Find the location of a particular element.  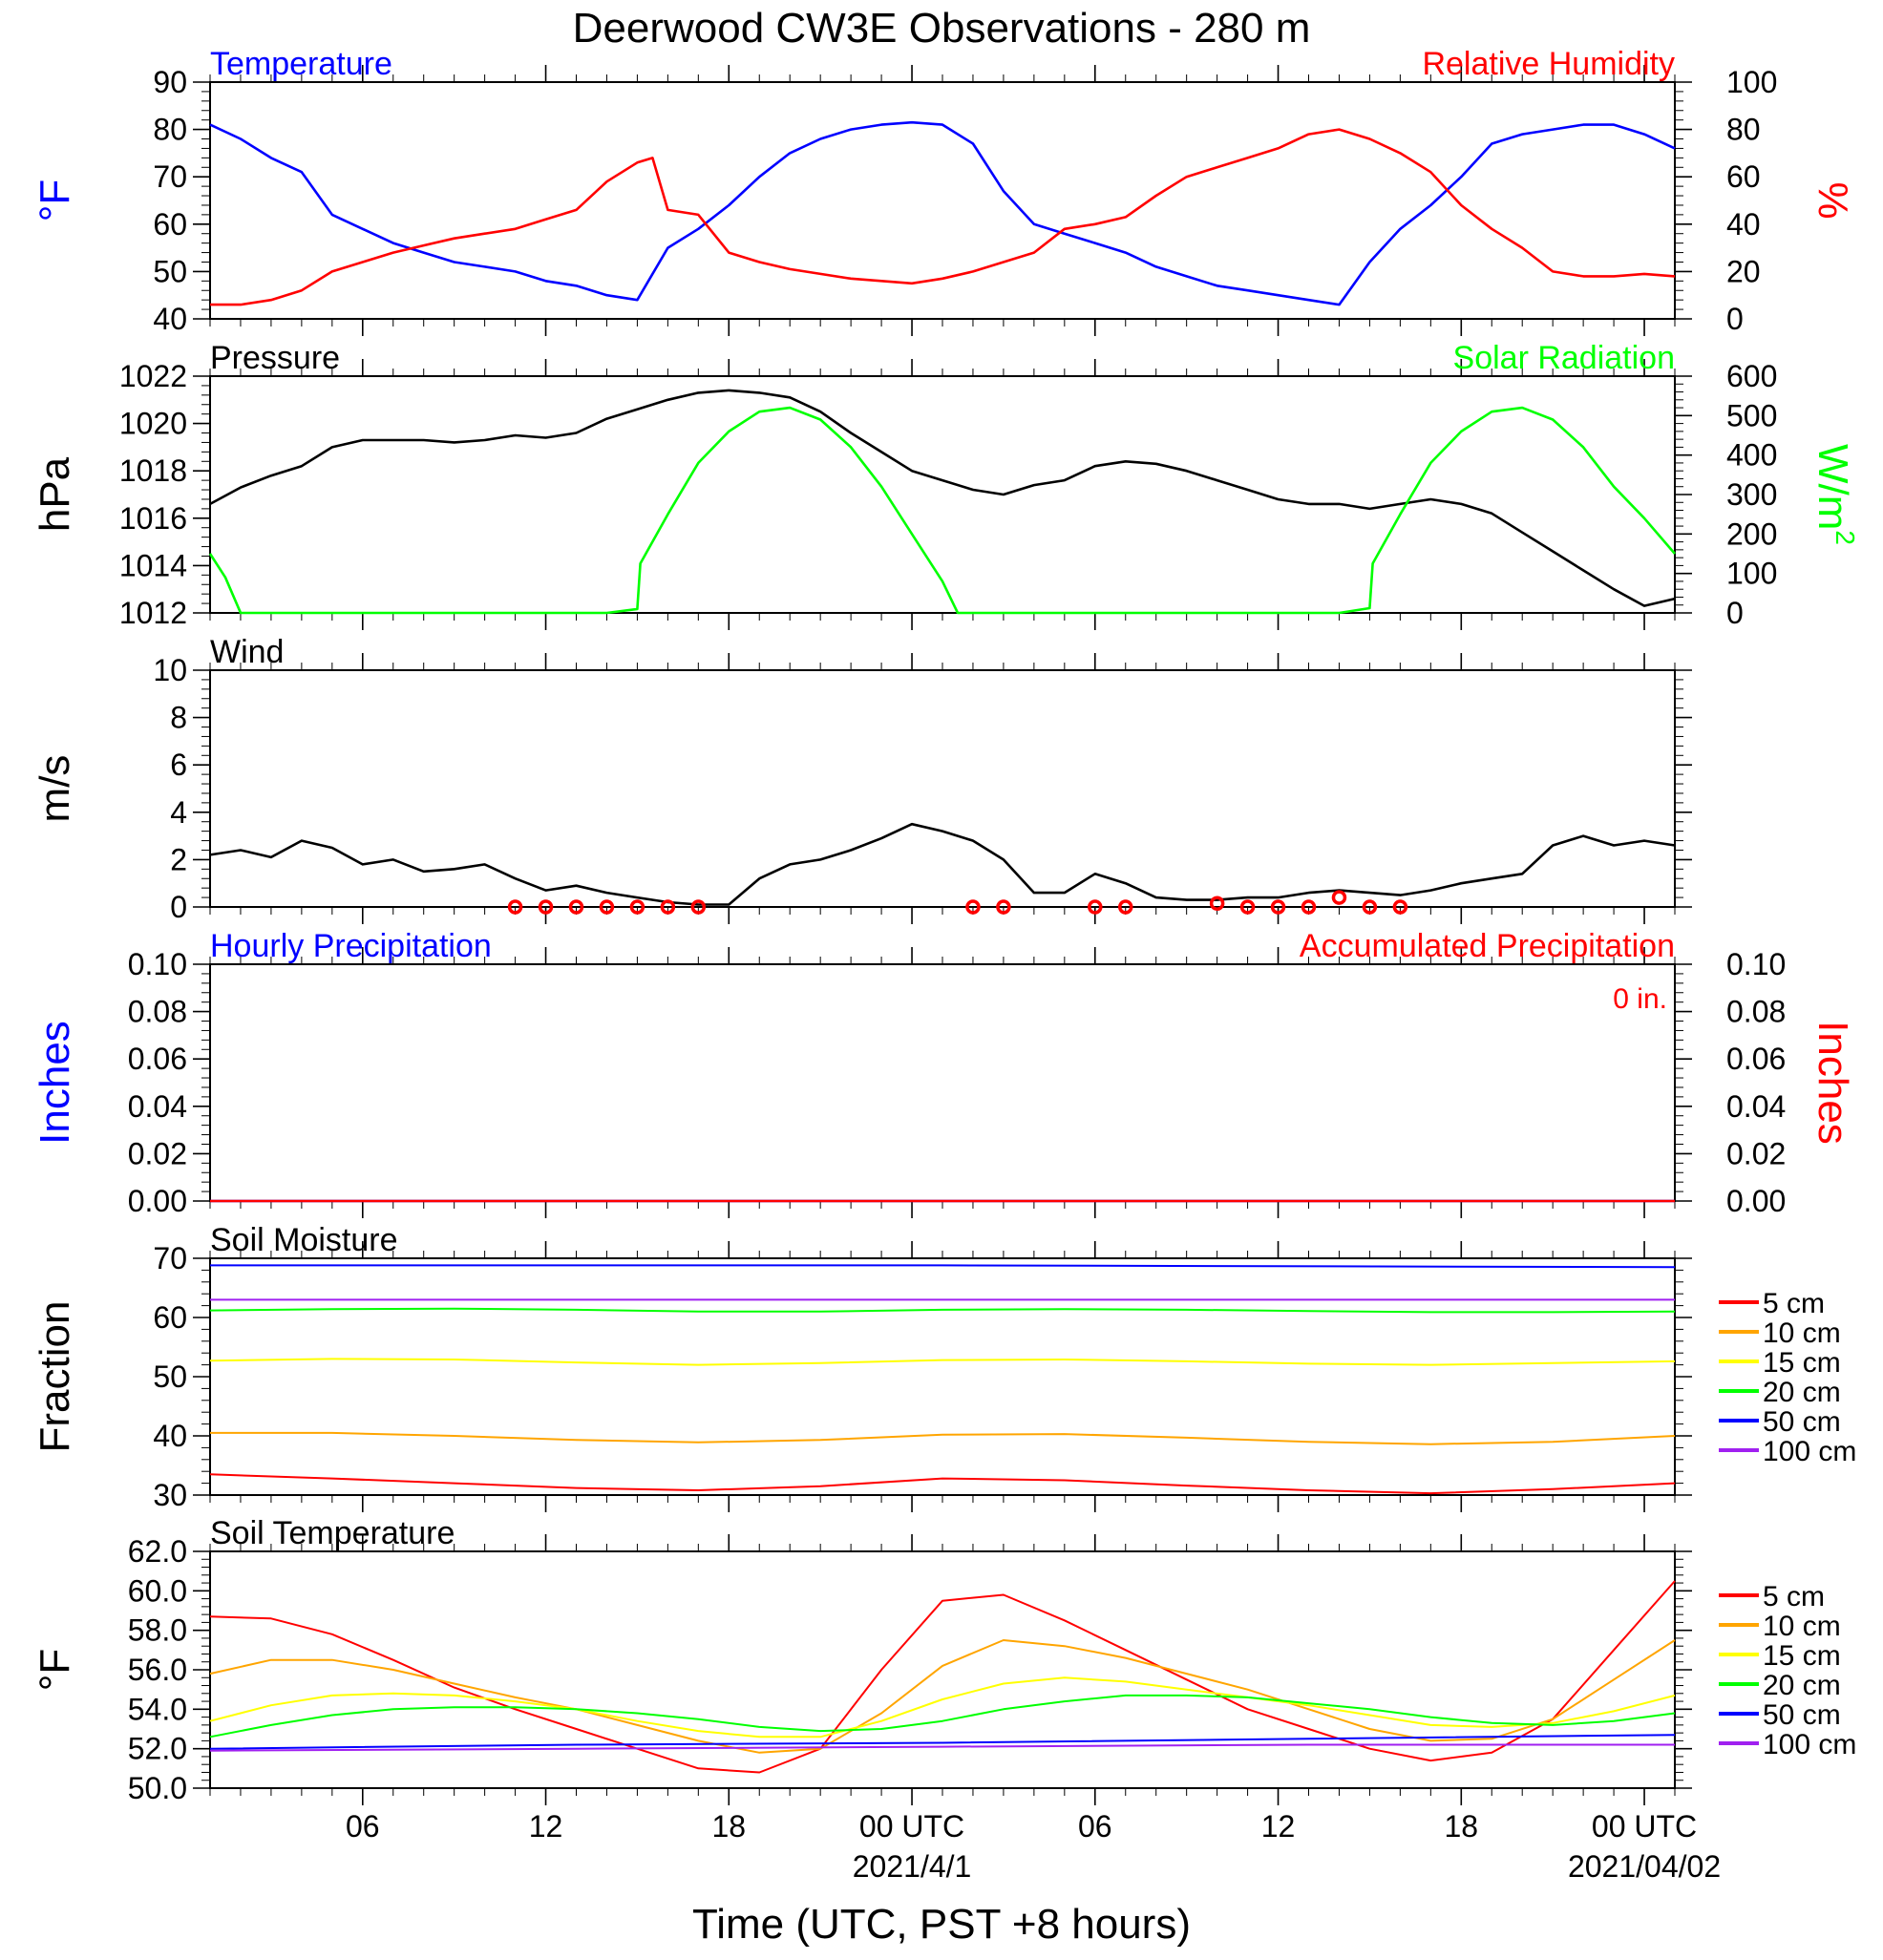

y2-tick-label: 0 is located at coordinates (1735, 319).